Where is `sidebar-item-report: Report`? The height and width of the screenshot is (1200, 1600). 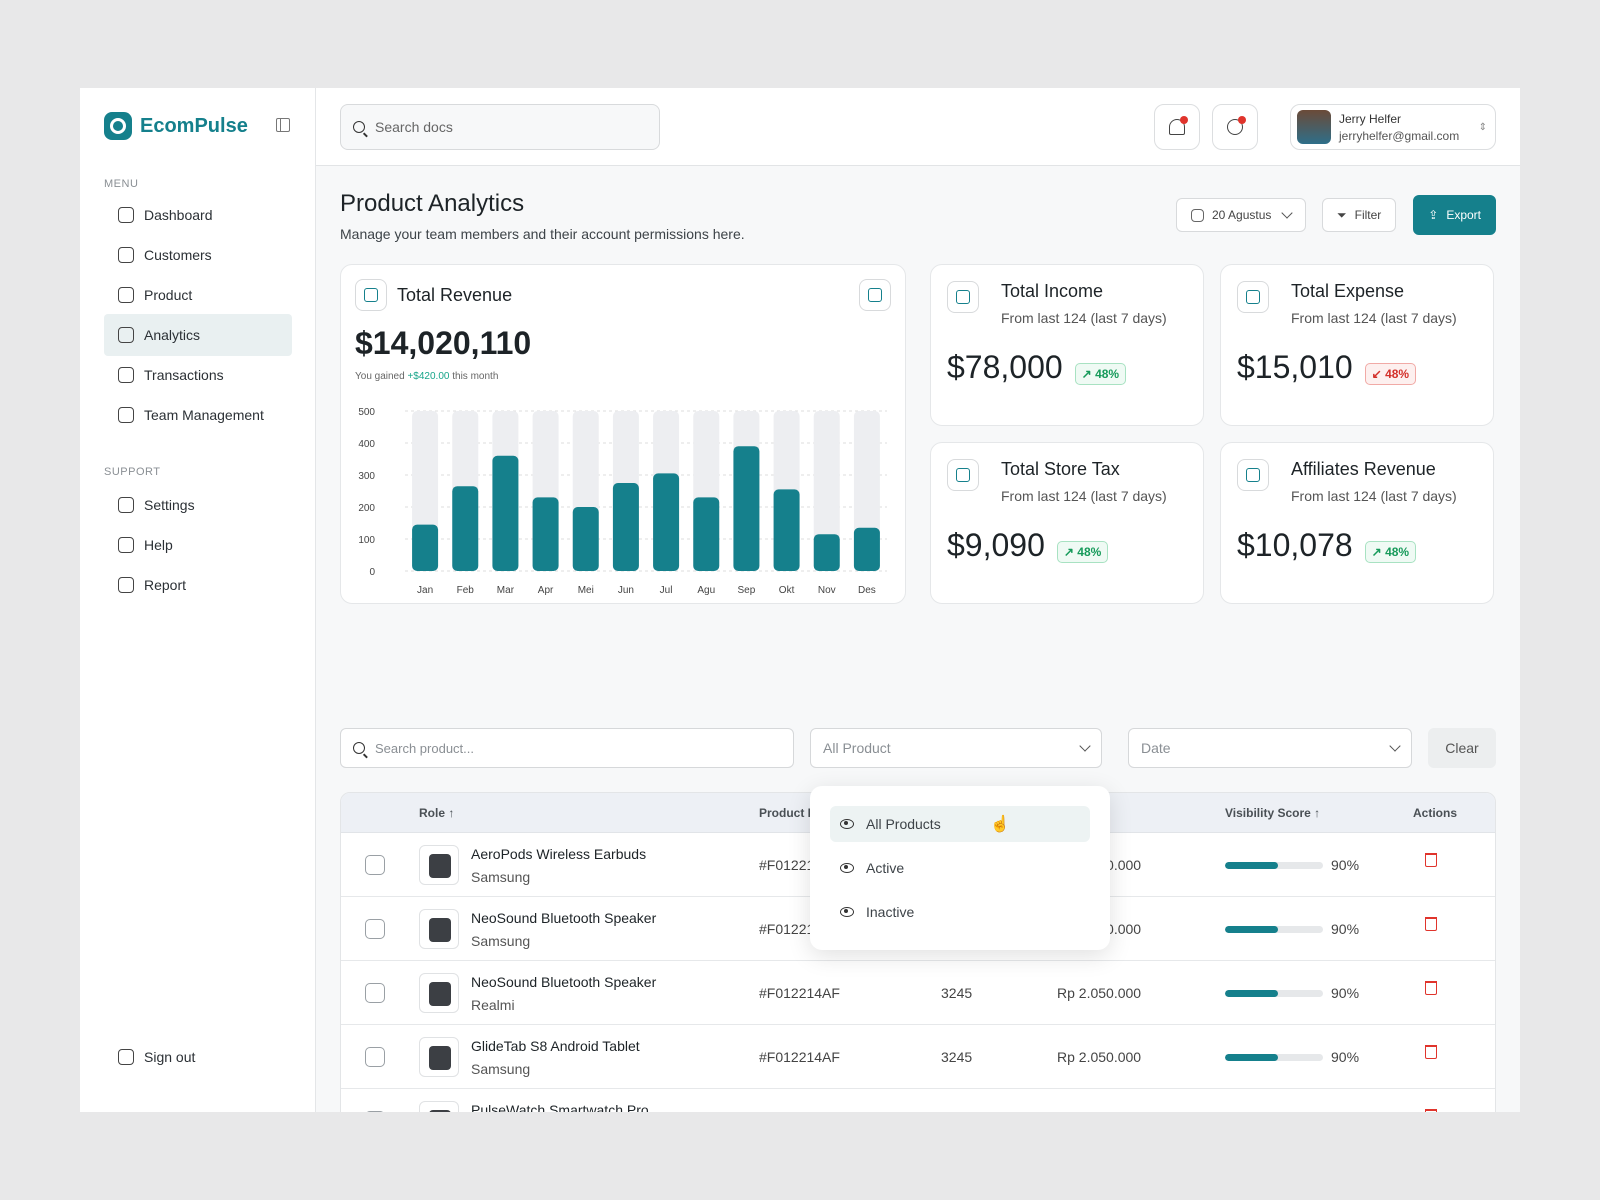 sidebar-item-report: Report is located at coordinates (198, 585).